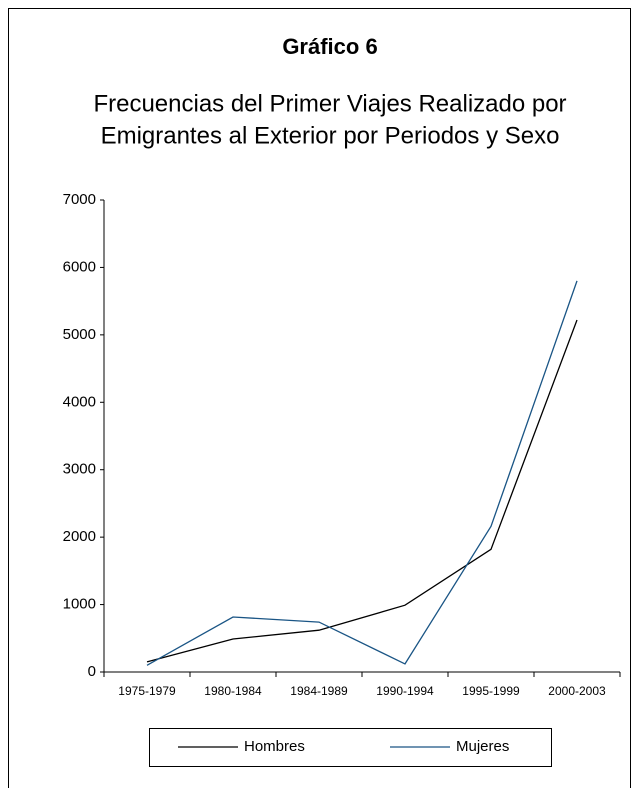  I want to click on y-tick-label: 4000, so click(79, 401).